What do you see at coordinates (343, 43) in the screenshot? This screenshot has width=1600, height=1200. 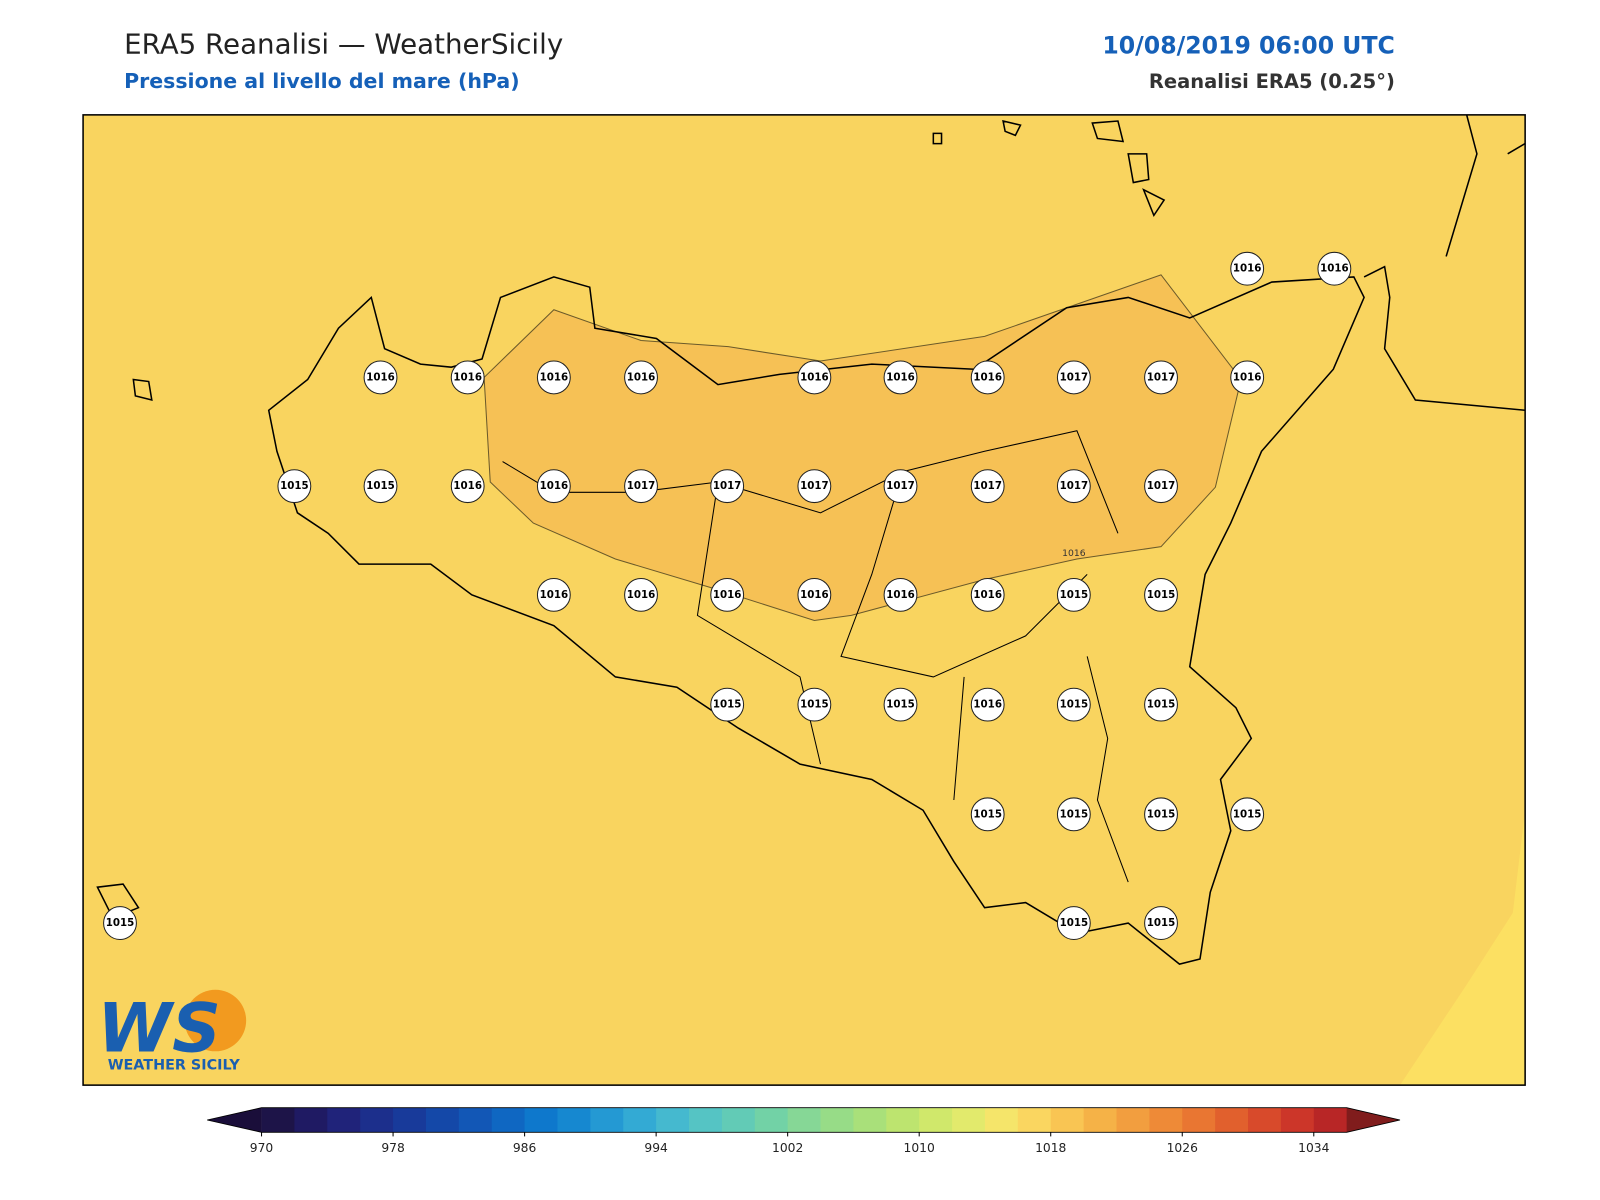 I see `title: ERA5 Reanalisi — WeatherSicily` at bounding box center [343, 43].